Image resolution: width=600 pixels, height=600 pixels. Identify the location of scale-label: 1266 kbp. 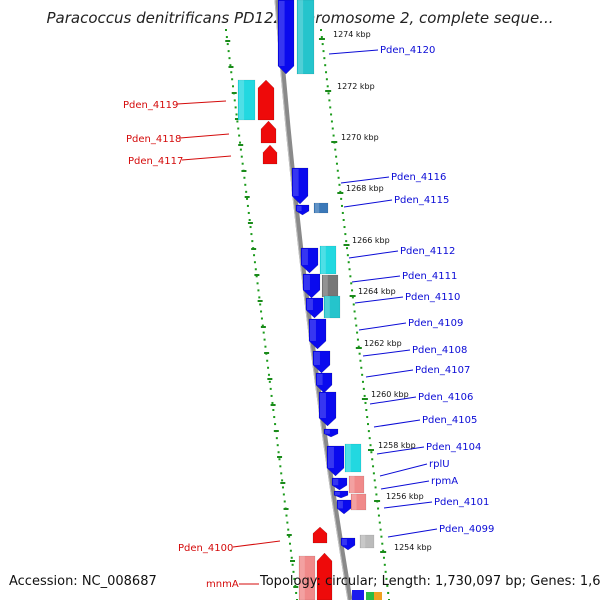
(371, 240).